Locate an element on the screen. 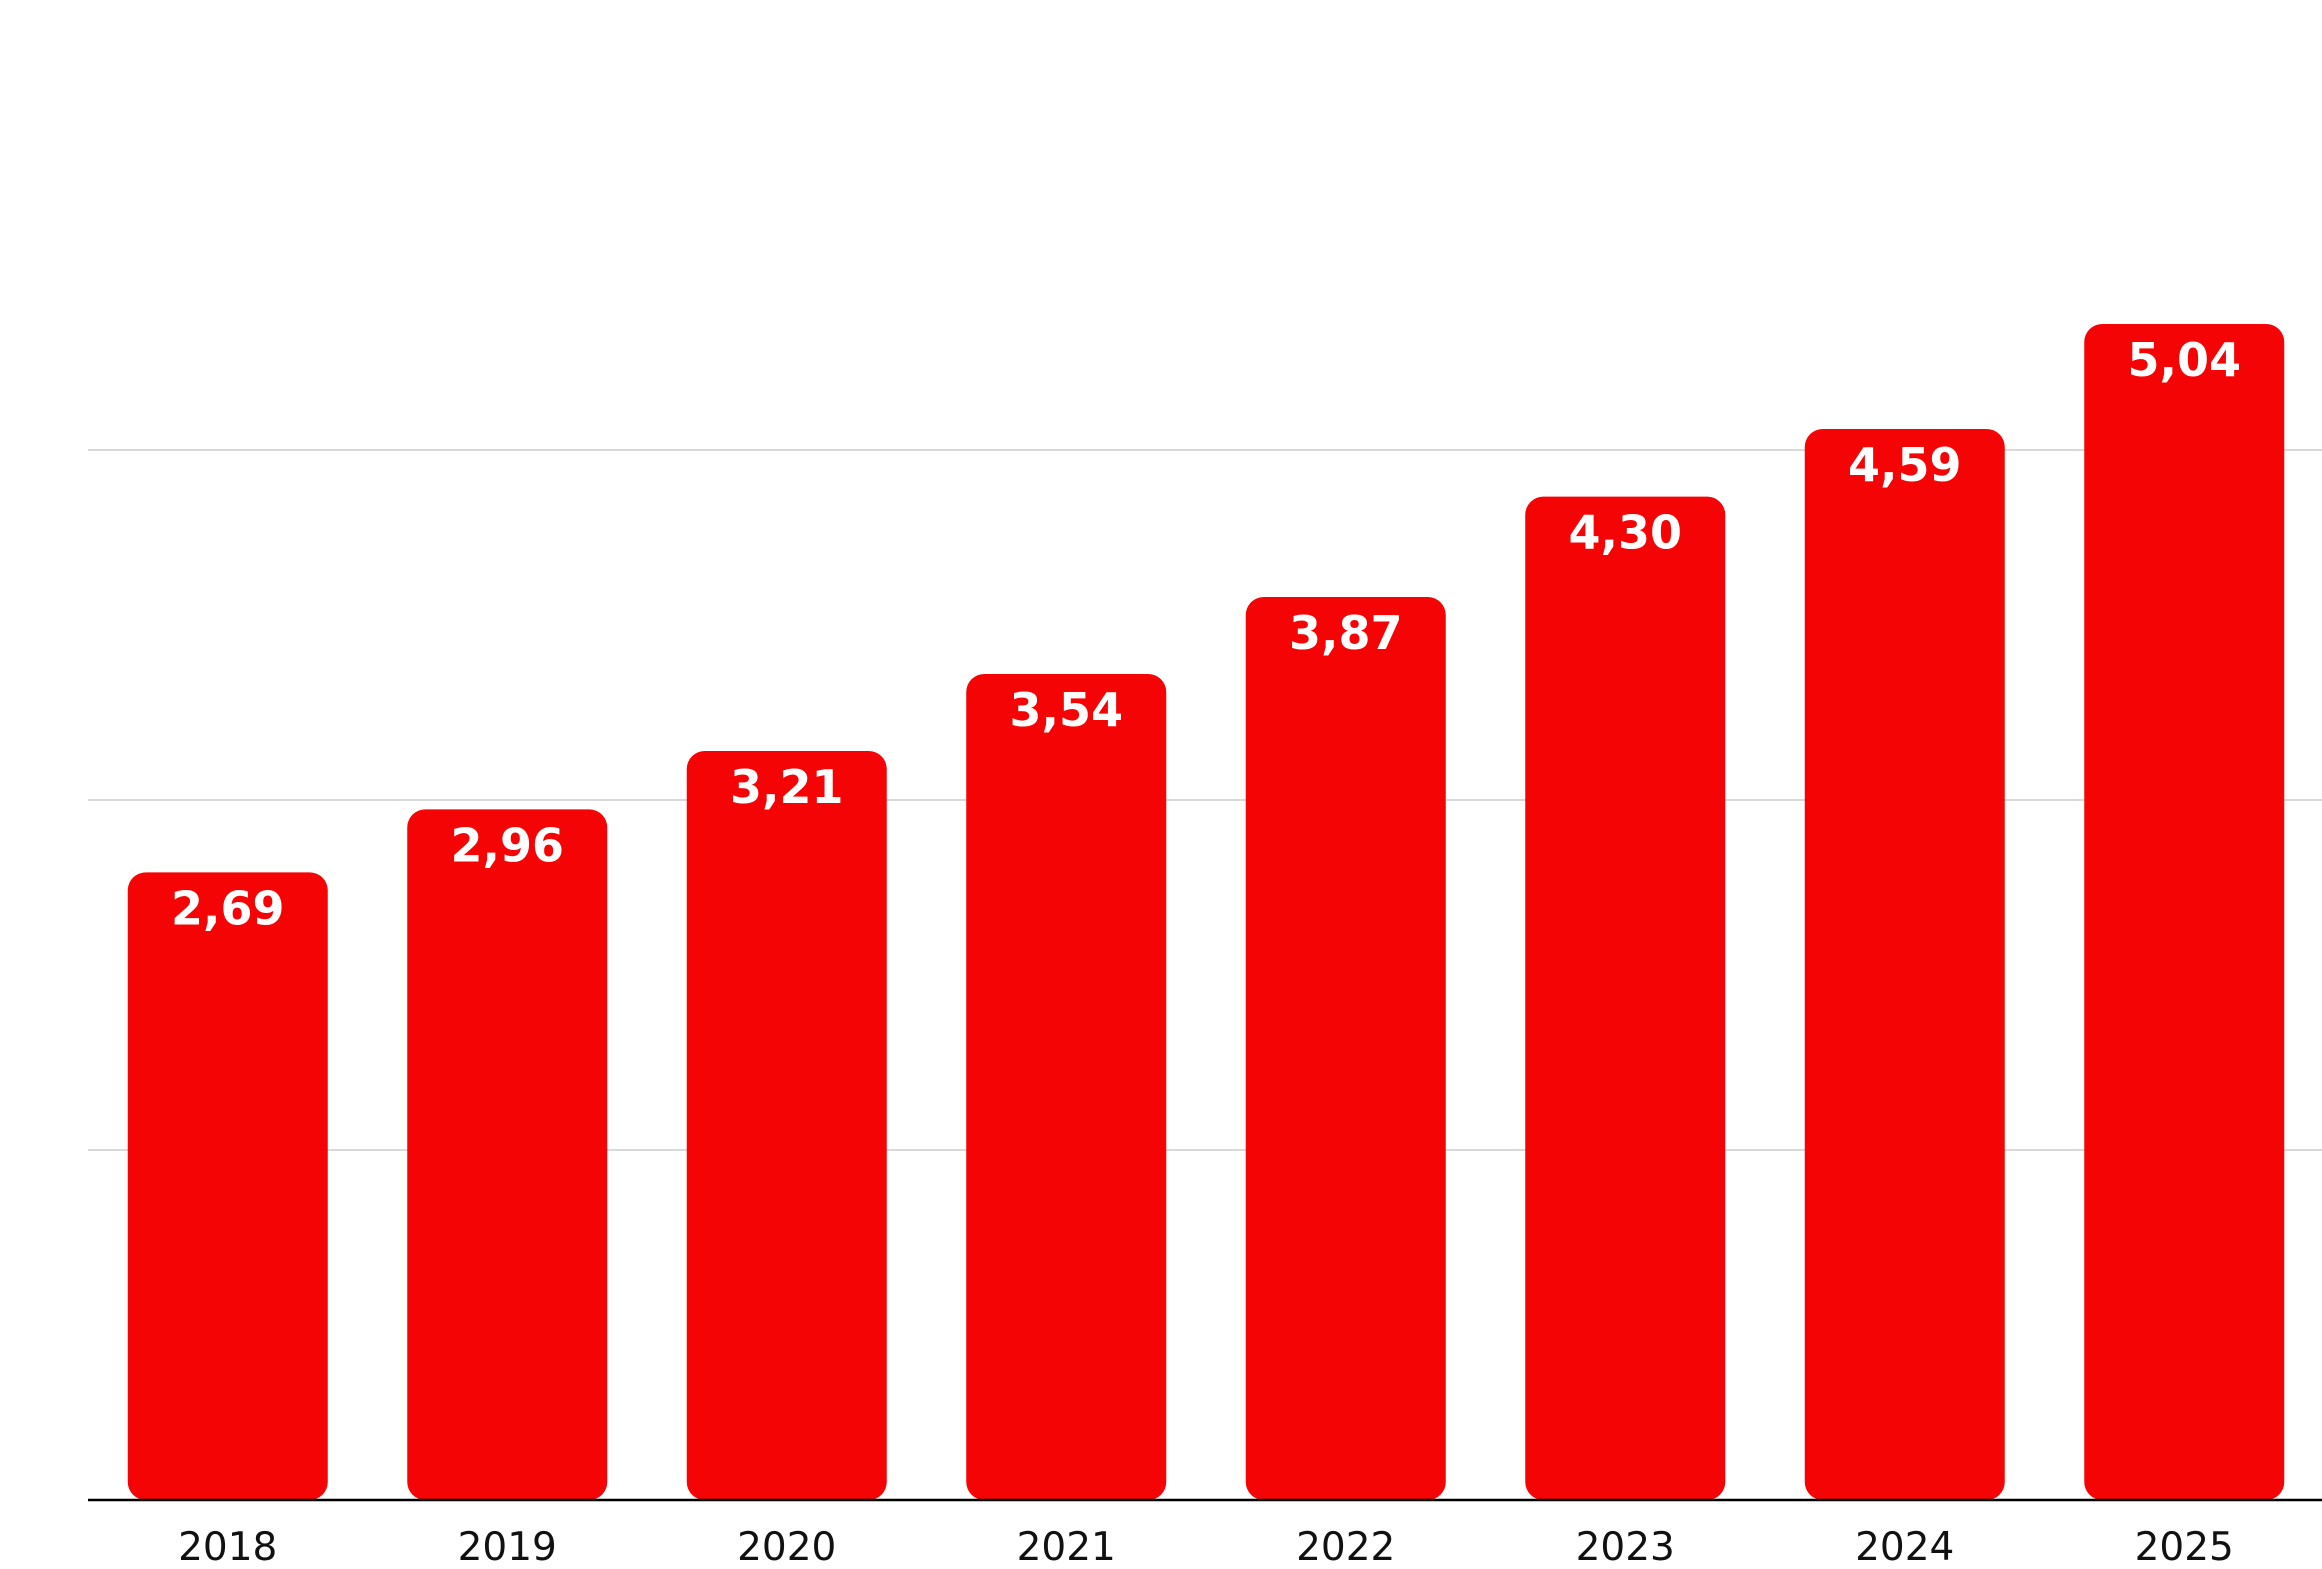 The width and height of the screenshot is (2322, 1569). bar-value-label: 2,96 is located at coordinates (508, 845).